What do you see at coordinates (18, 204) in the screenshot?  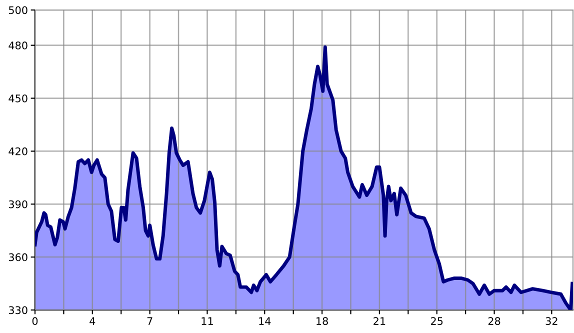 I see `y-tick-label: 390` at bounding box center [18, 204].